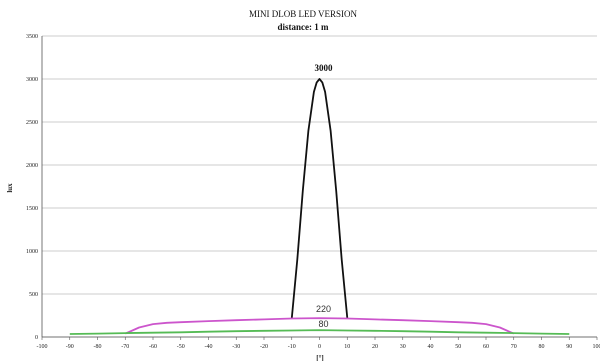 The image size is (600, 361). I want to click on x-tick-label: 30, so click(403, 347).